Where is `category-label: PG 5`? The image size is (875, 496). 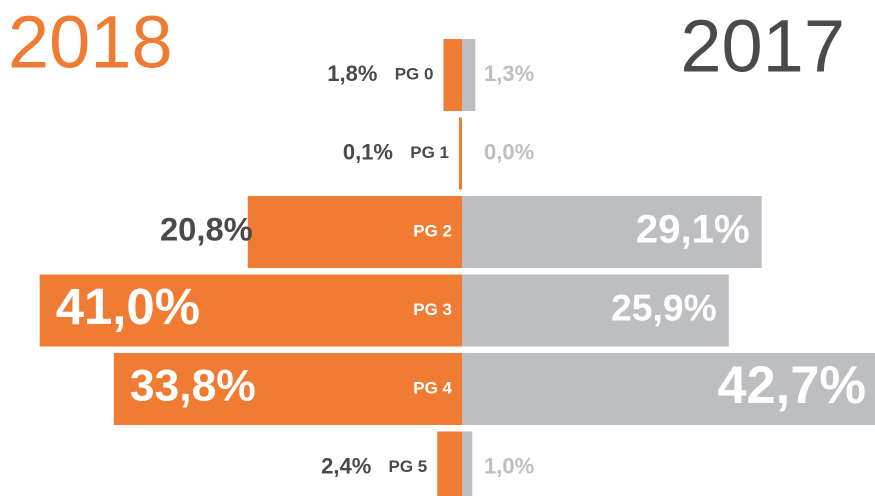
category-label: PG 5 is located at coordinates (408, 466).